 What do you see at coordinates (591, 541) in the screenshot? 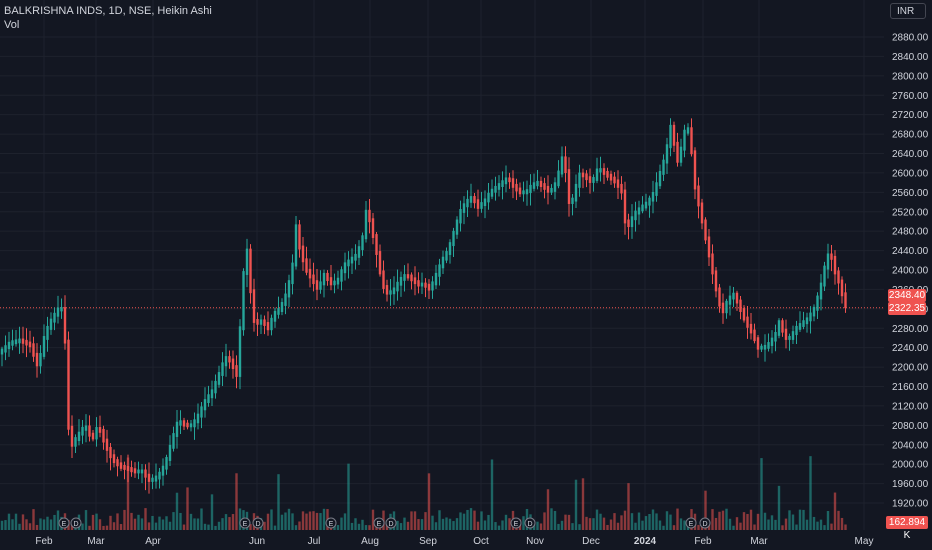
I see `x-tick-label: Dec` at bounding box center [591, 541].